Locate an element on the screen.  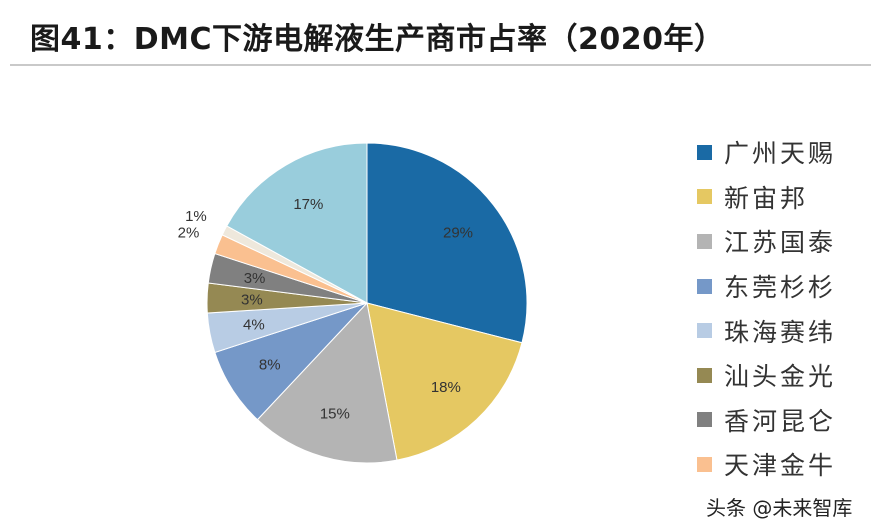
legend-label: 珠海赛纬 is located at coordinates (780, 332).